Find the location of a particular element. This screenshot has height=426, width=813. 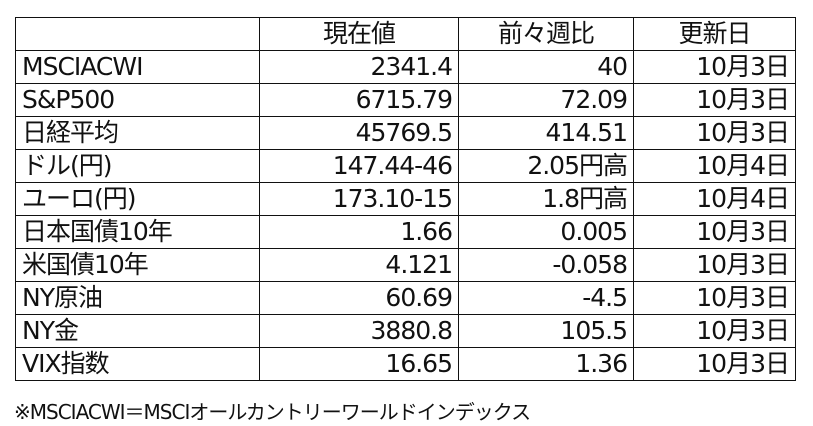

header-updated: 更新日 is located at coordinates (714, 34).